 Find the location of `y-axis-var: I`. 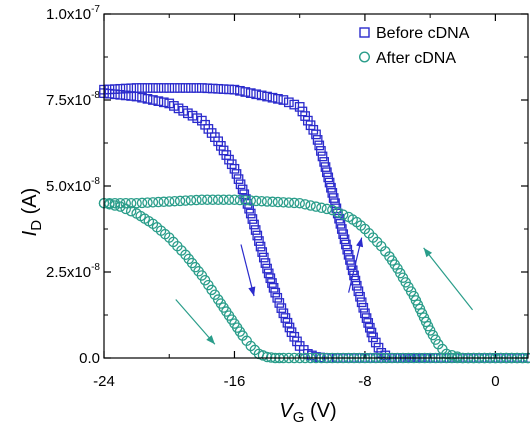

y-axis-var: I is located at coordinates (30, 233).